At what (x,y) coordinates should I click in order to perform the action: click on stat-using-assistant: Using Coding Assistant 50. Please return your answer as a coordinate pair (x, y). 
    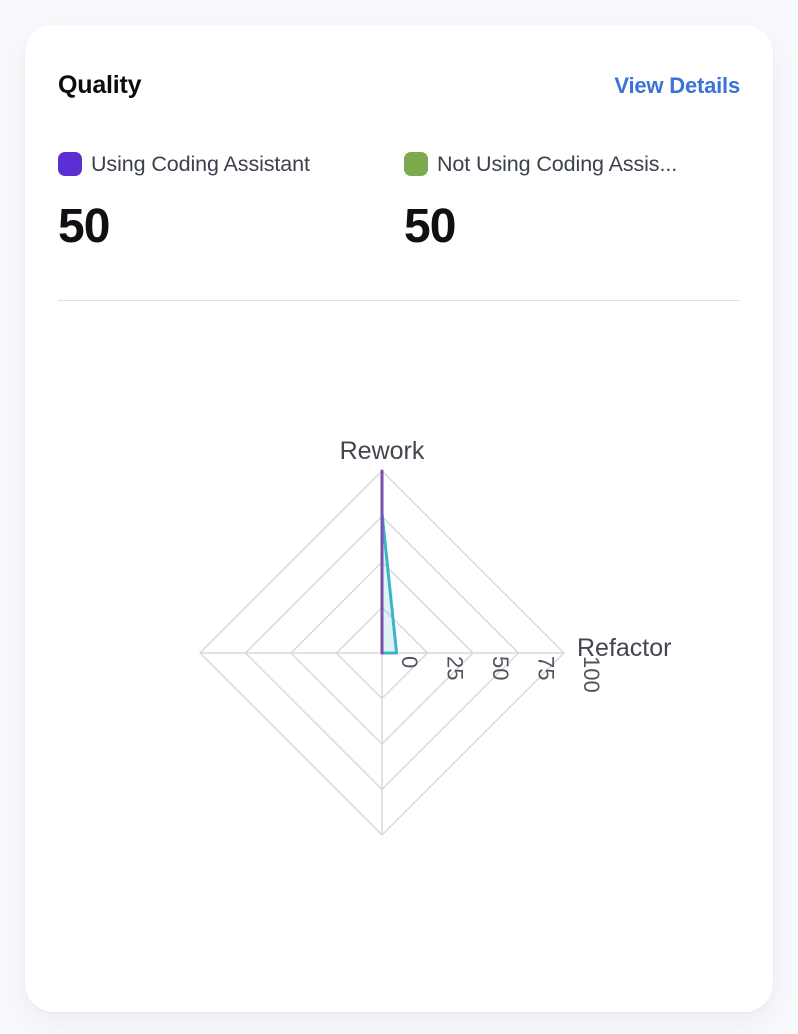
    Looking at the image, I should click on (228, 201).